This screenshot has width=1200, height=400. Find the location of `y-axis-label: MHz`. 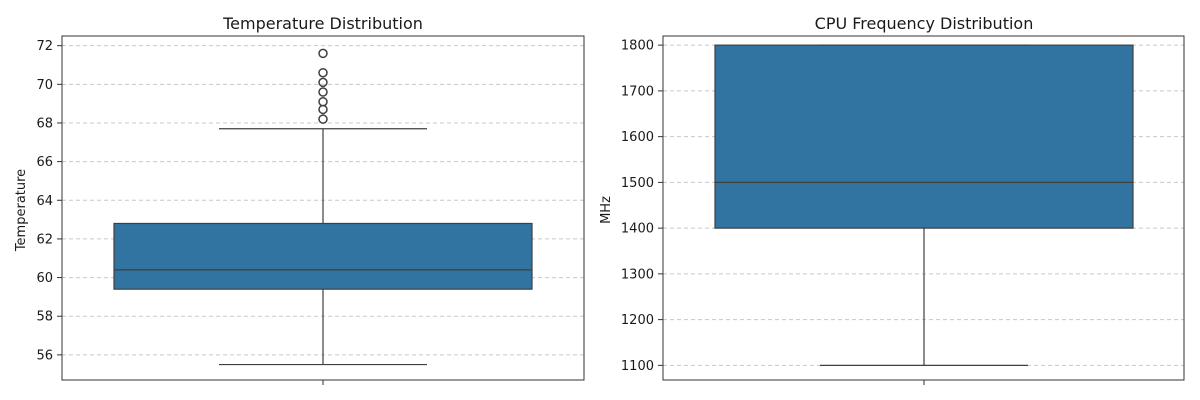

y-axis-label: MHz is located at coordinates (606, 210).